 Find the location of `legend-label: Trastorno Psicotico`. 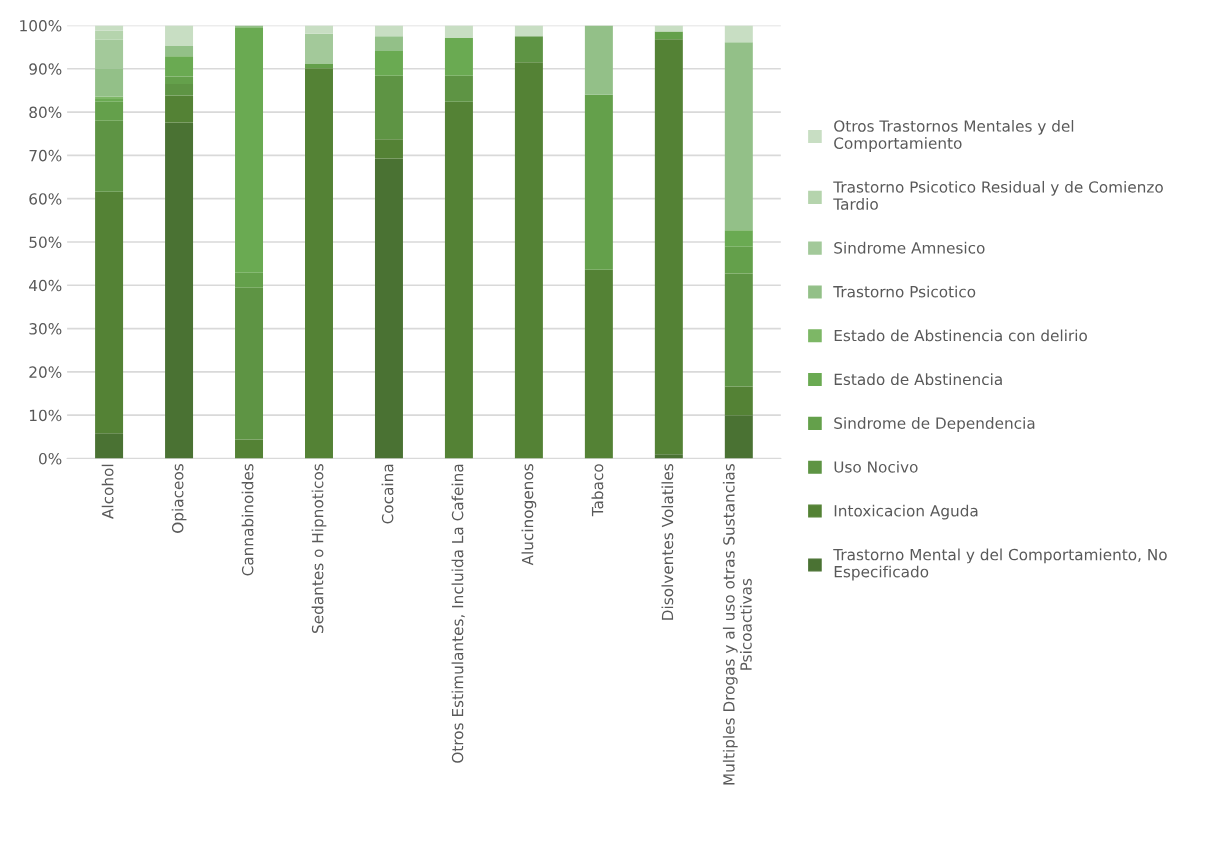

legend-label: Trastorno Psicotico is located at coordinates (904, 291).